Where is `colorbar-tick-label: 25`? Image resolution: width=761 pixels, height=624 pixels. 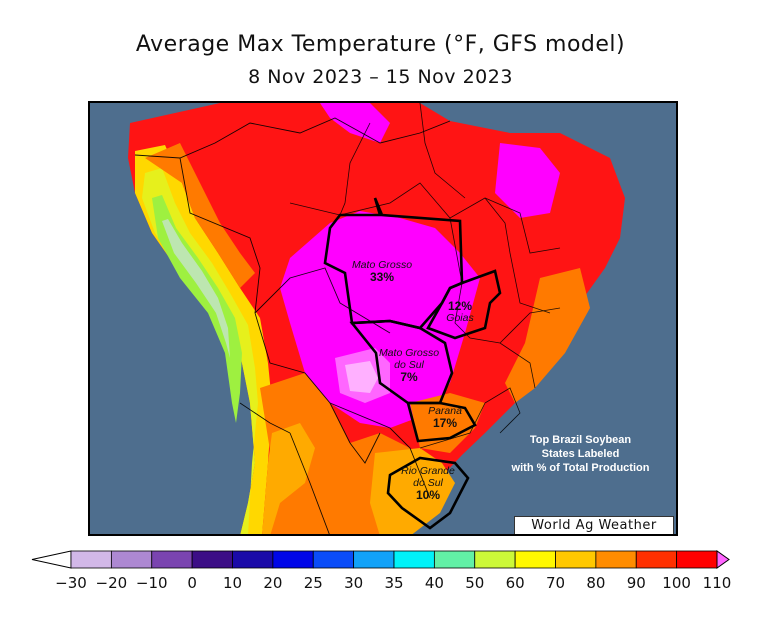 colorbar-tick-label: 25 is located at coordinates (313, 583).